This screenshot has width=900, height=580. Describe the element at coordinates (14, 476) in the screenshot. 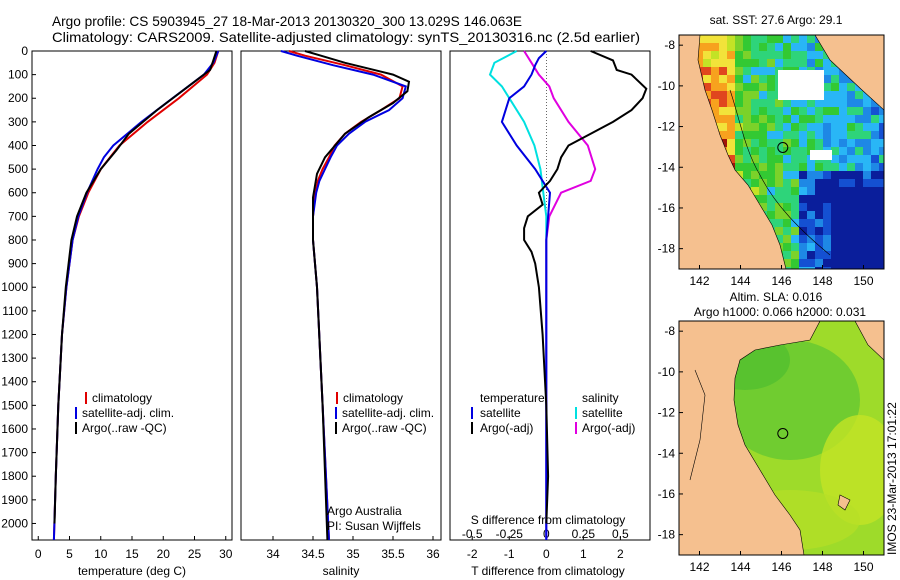

I see `depth-tick-label: 1800` at that location.